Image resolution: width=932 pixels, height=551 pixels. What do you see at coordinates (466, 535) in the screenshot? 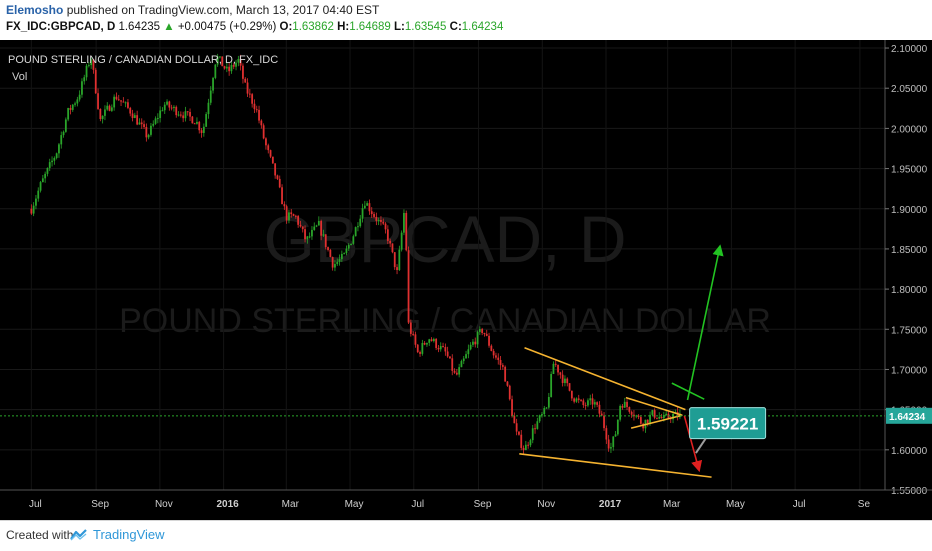
I see `footer: Created with TradingView` at bounding box center [466, 535].